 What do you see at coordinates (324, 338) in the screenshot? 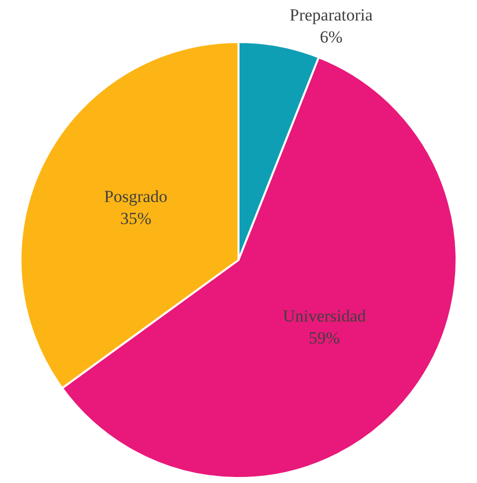
I see `data-label: 59%` at bounding box center [324, 338].